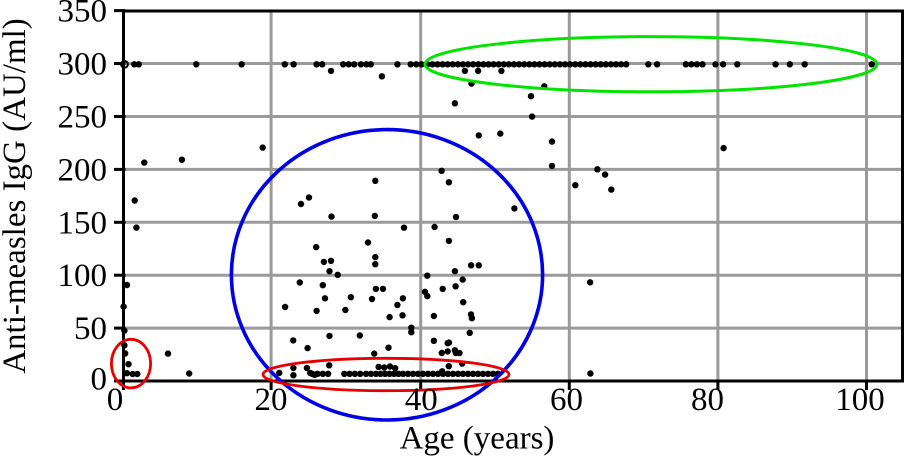  What do you see at coordinates (421, 400) in the screenshot?
I see `svg-text: 40` at bounding box center [421, 400].